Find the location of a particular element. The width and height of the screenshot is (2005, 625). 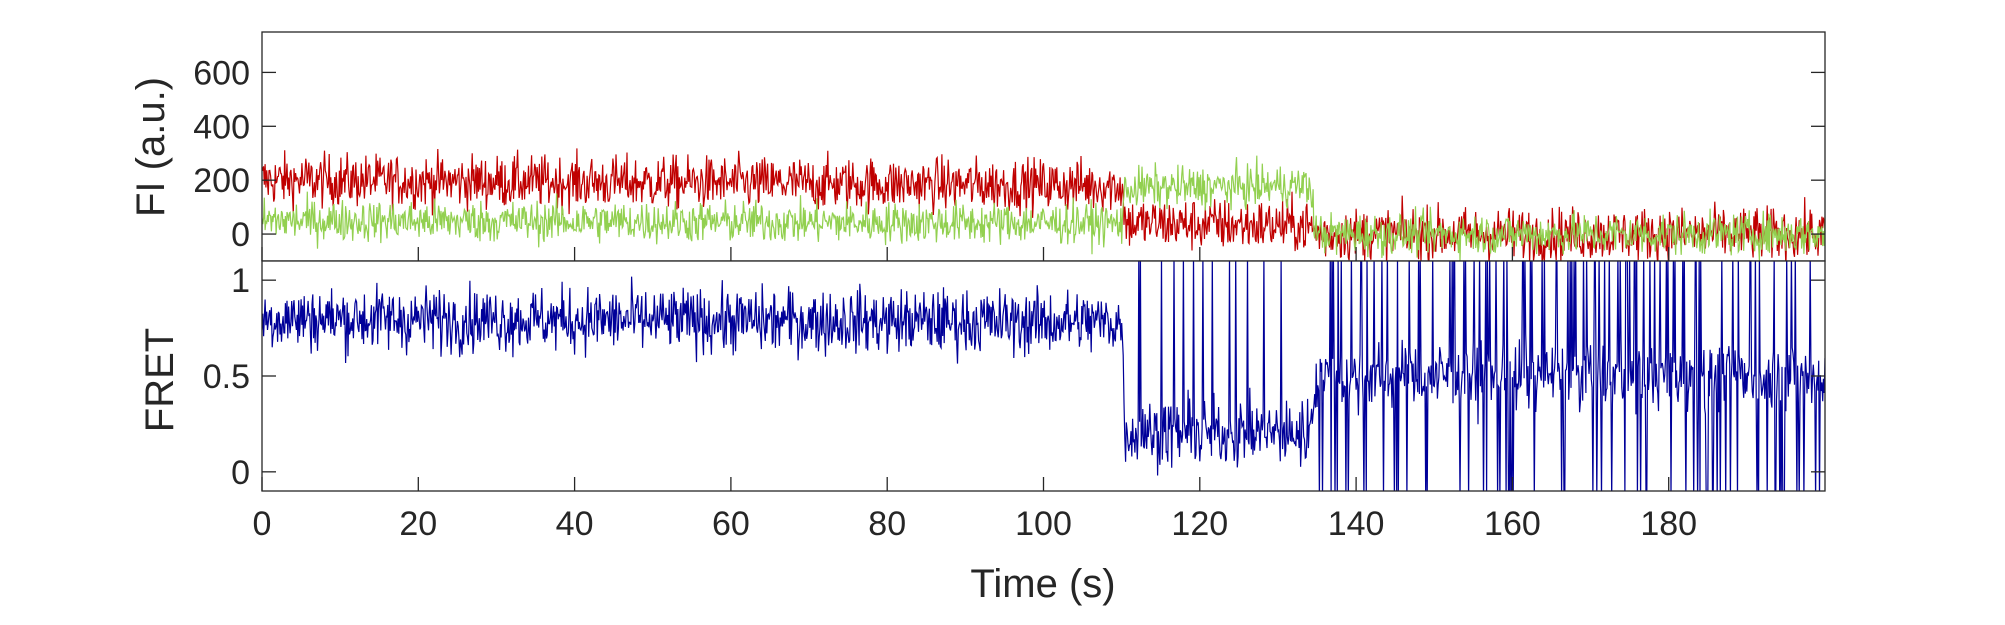

x-tick-label: 20 is located at coordinates (418, 524).